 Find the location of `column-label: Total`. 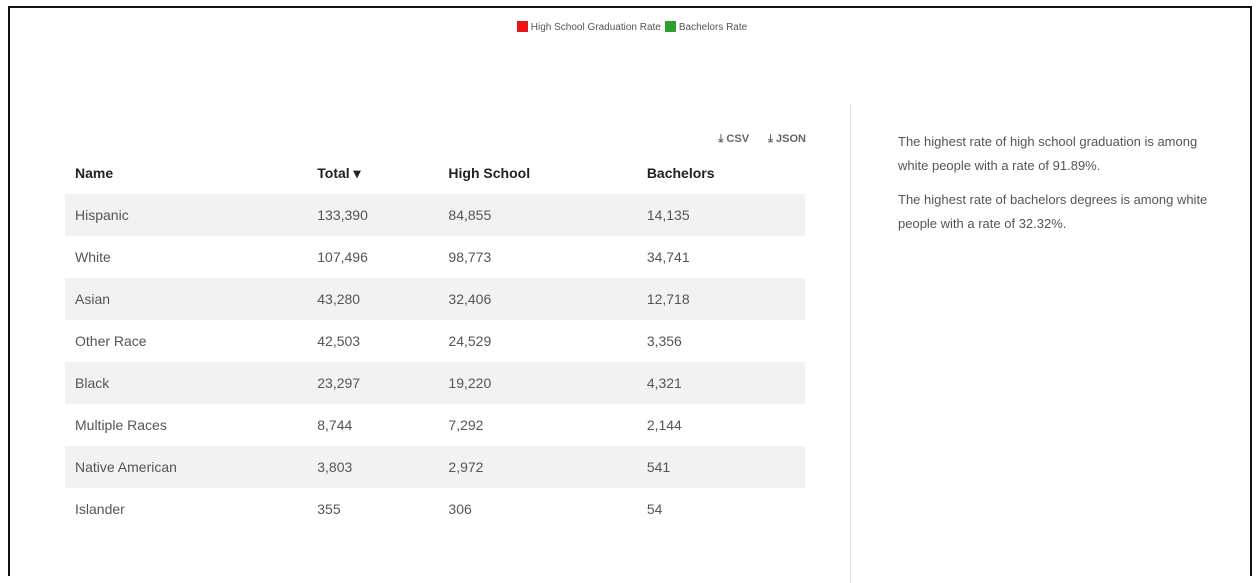

column-label: Total is located at coordinates (333, 172).